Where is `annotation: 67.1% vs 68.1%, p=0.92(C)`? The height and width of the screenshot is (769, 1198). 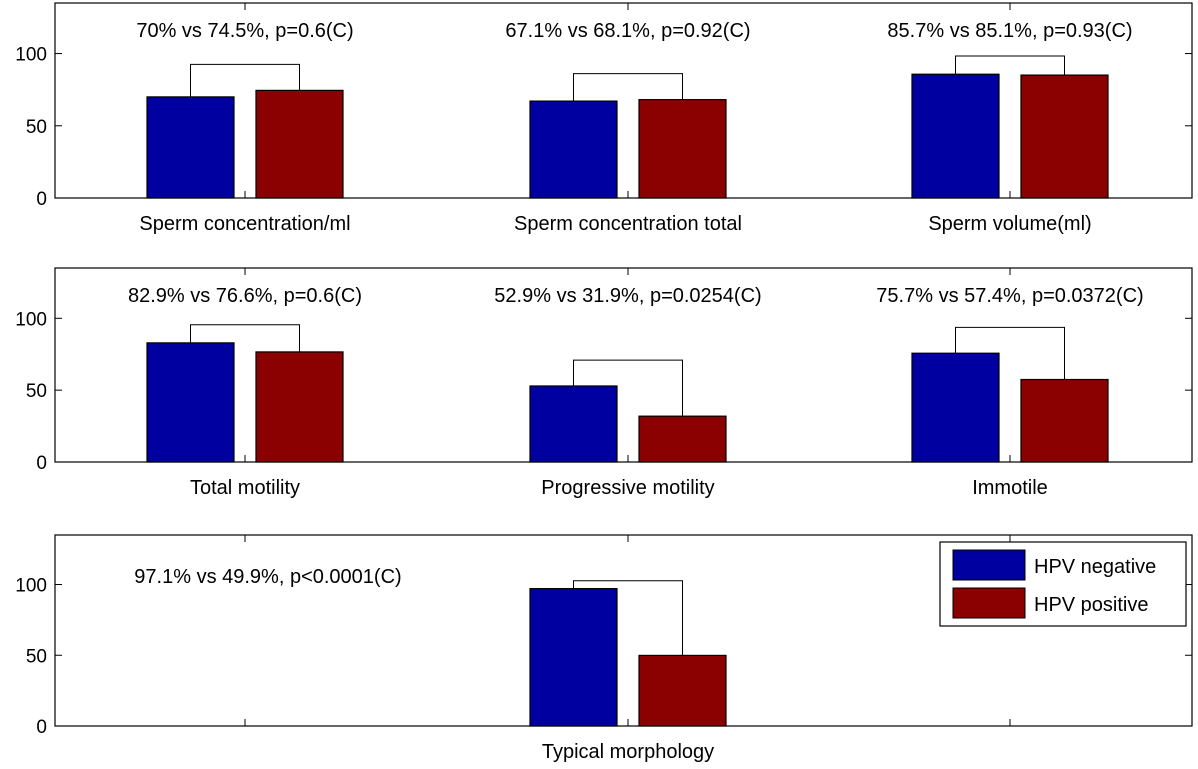 annotation: 67.1% vs 68.1%, p=0.92(C) is located at coordinates (627, 31).